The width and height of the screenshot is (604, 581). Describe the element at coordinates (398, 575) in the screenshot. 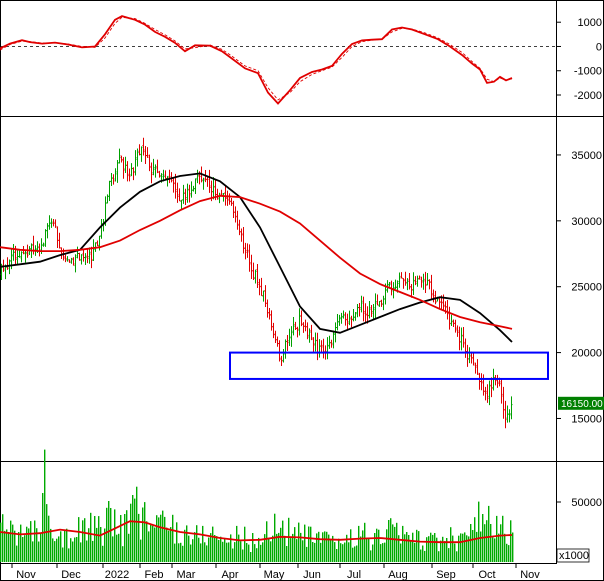

I see `x-tick-label: Aug` at that location.